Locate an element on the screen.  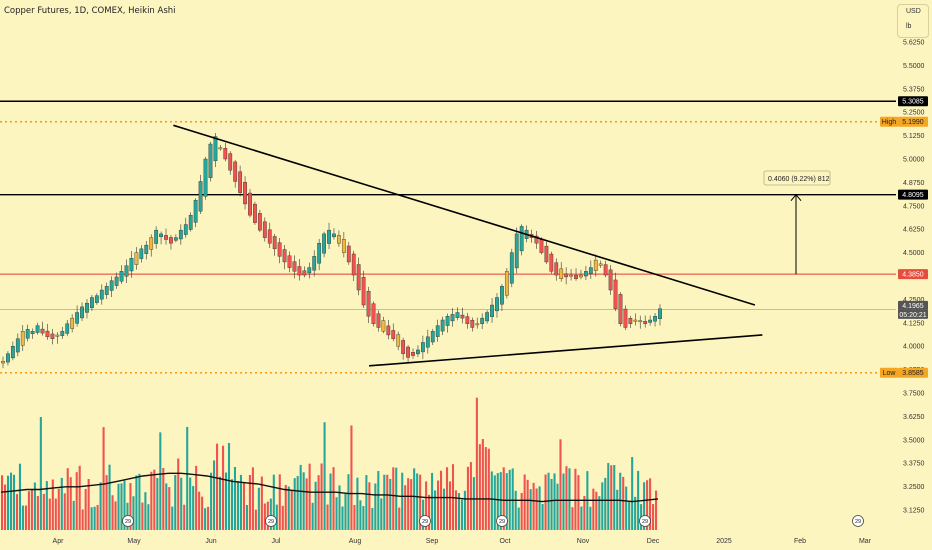
price-label: 5.3085 is located at coordinates (913, 102).